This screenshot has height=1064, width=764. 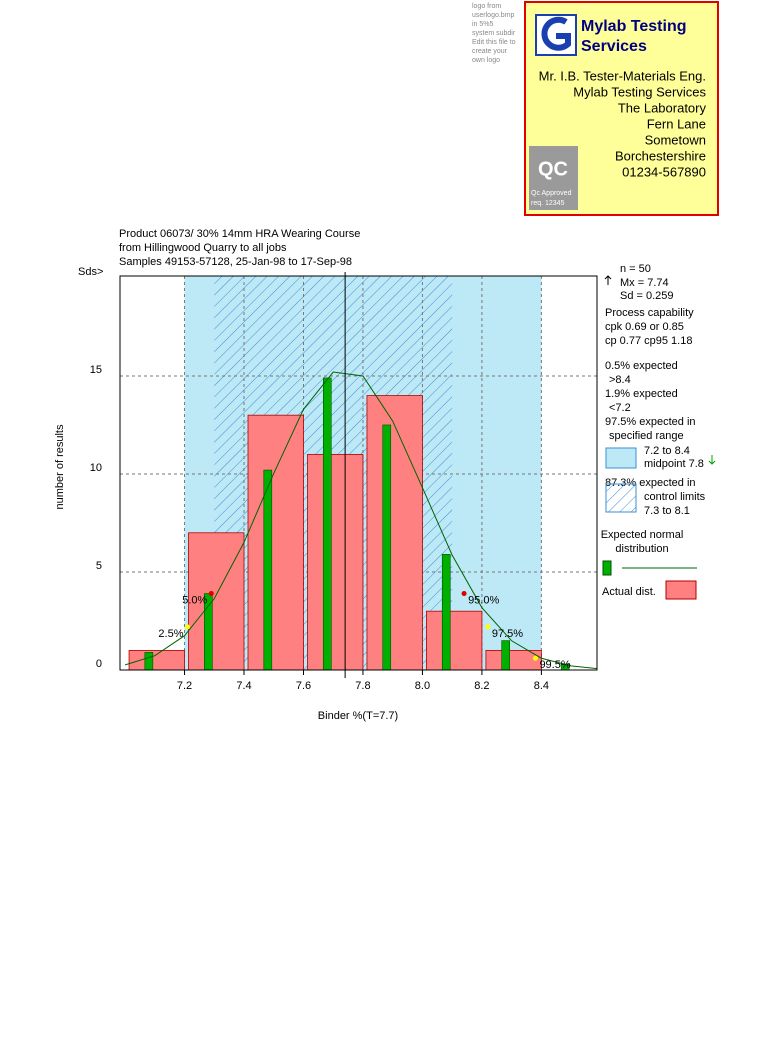 I want to click on y-tick-label: 0, so click(x=99, y=664).